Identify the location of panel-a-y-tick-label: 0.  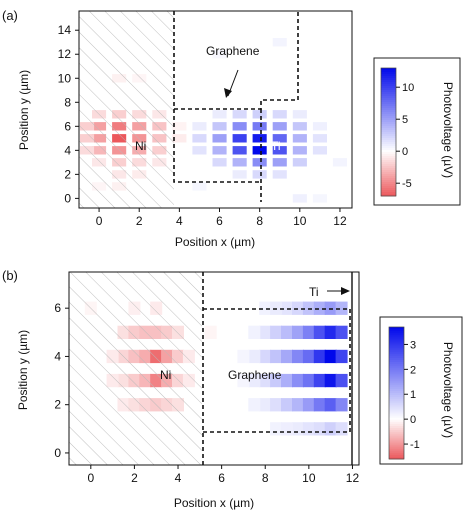
(67, 198).